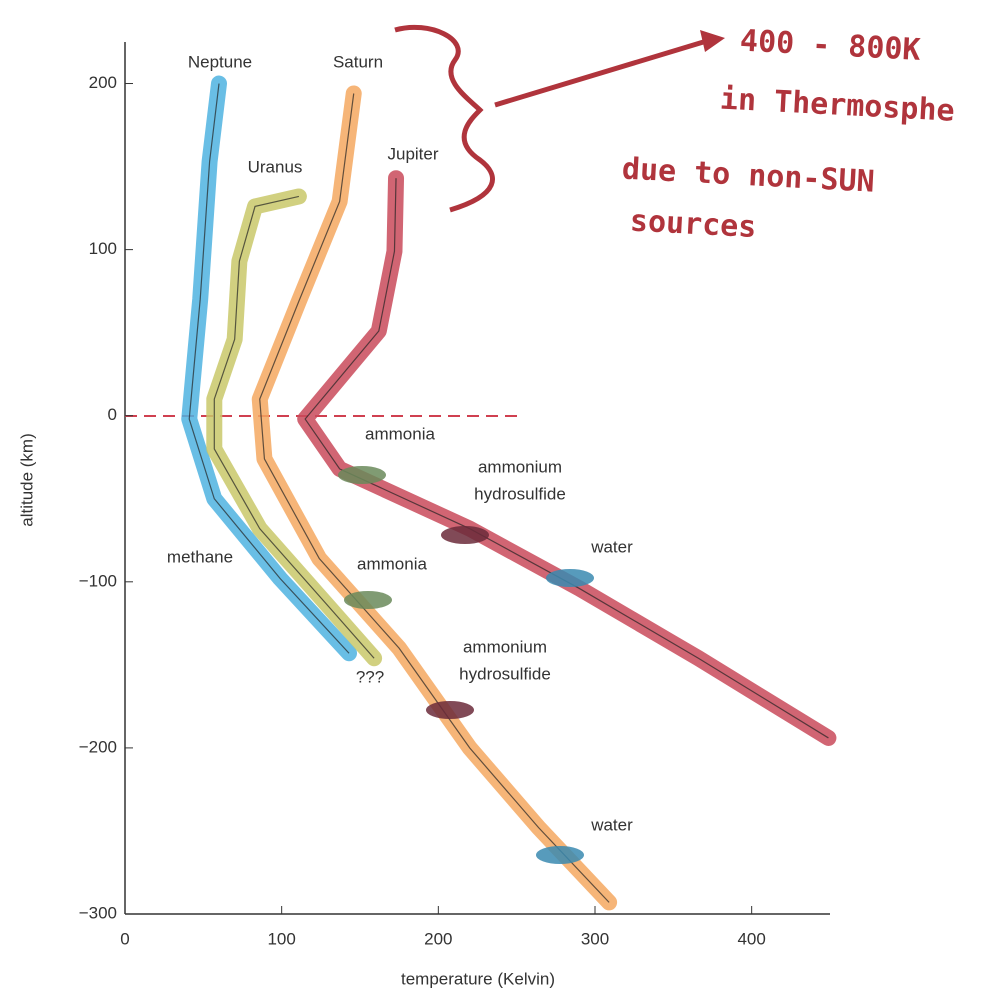  What do you see at coordinates (602, 72) in the screenshot?
I see `arrow` at bounding box center [602, 72].